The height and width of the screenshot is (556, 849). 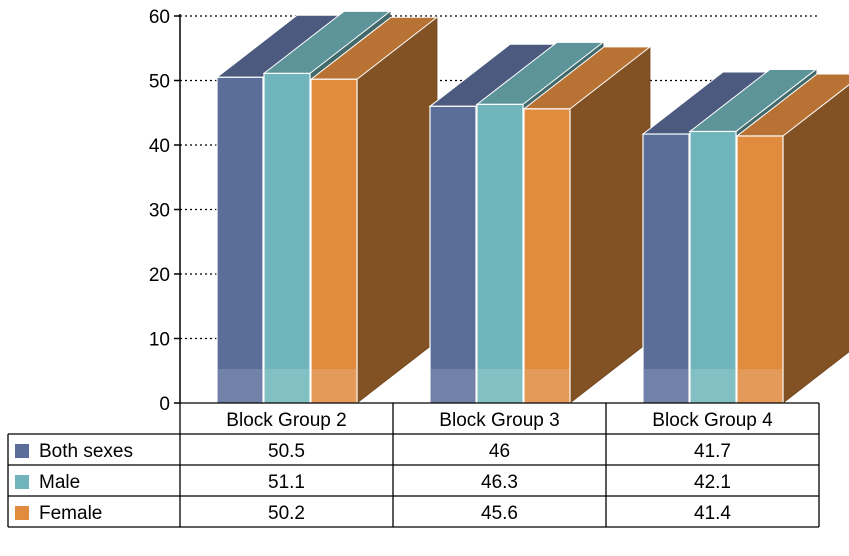 What do you see at coordinates (712, 482) in the screenshot?
I see `data-label: 42.1` at bounding box center [712, 482].